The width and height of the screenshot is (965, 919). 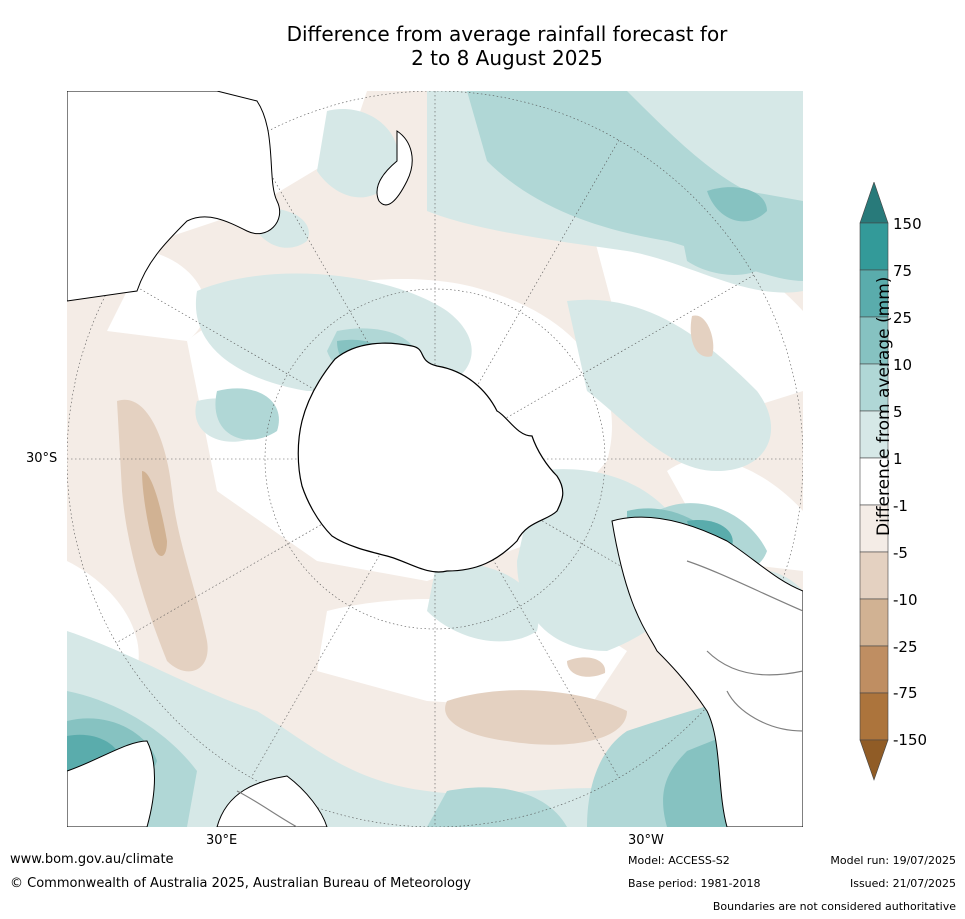 I want to click on model-text: Model: ACCESS-S2, so click(x=679, y=860).